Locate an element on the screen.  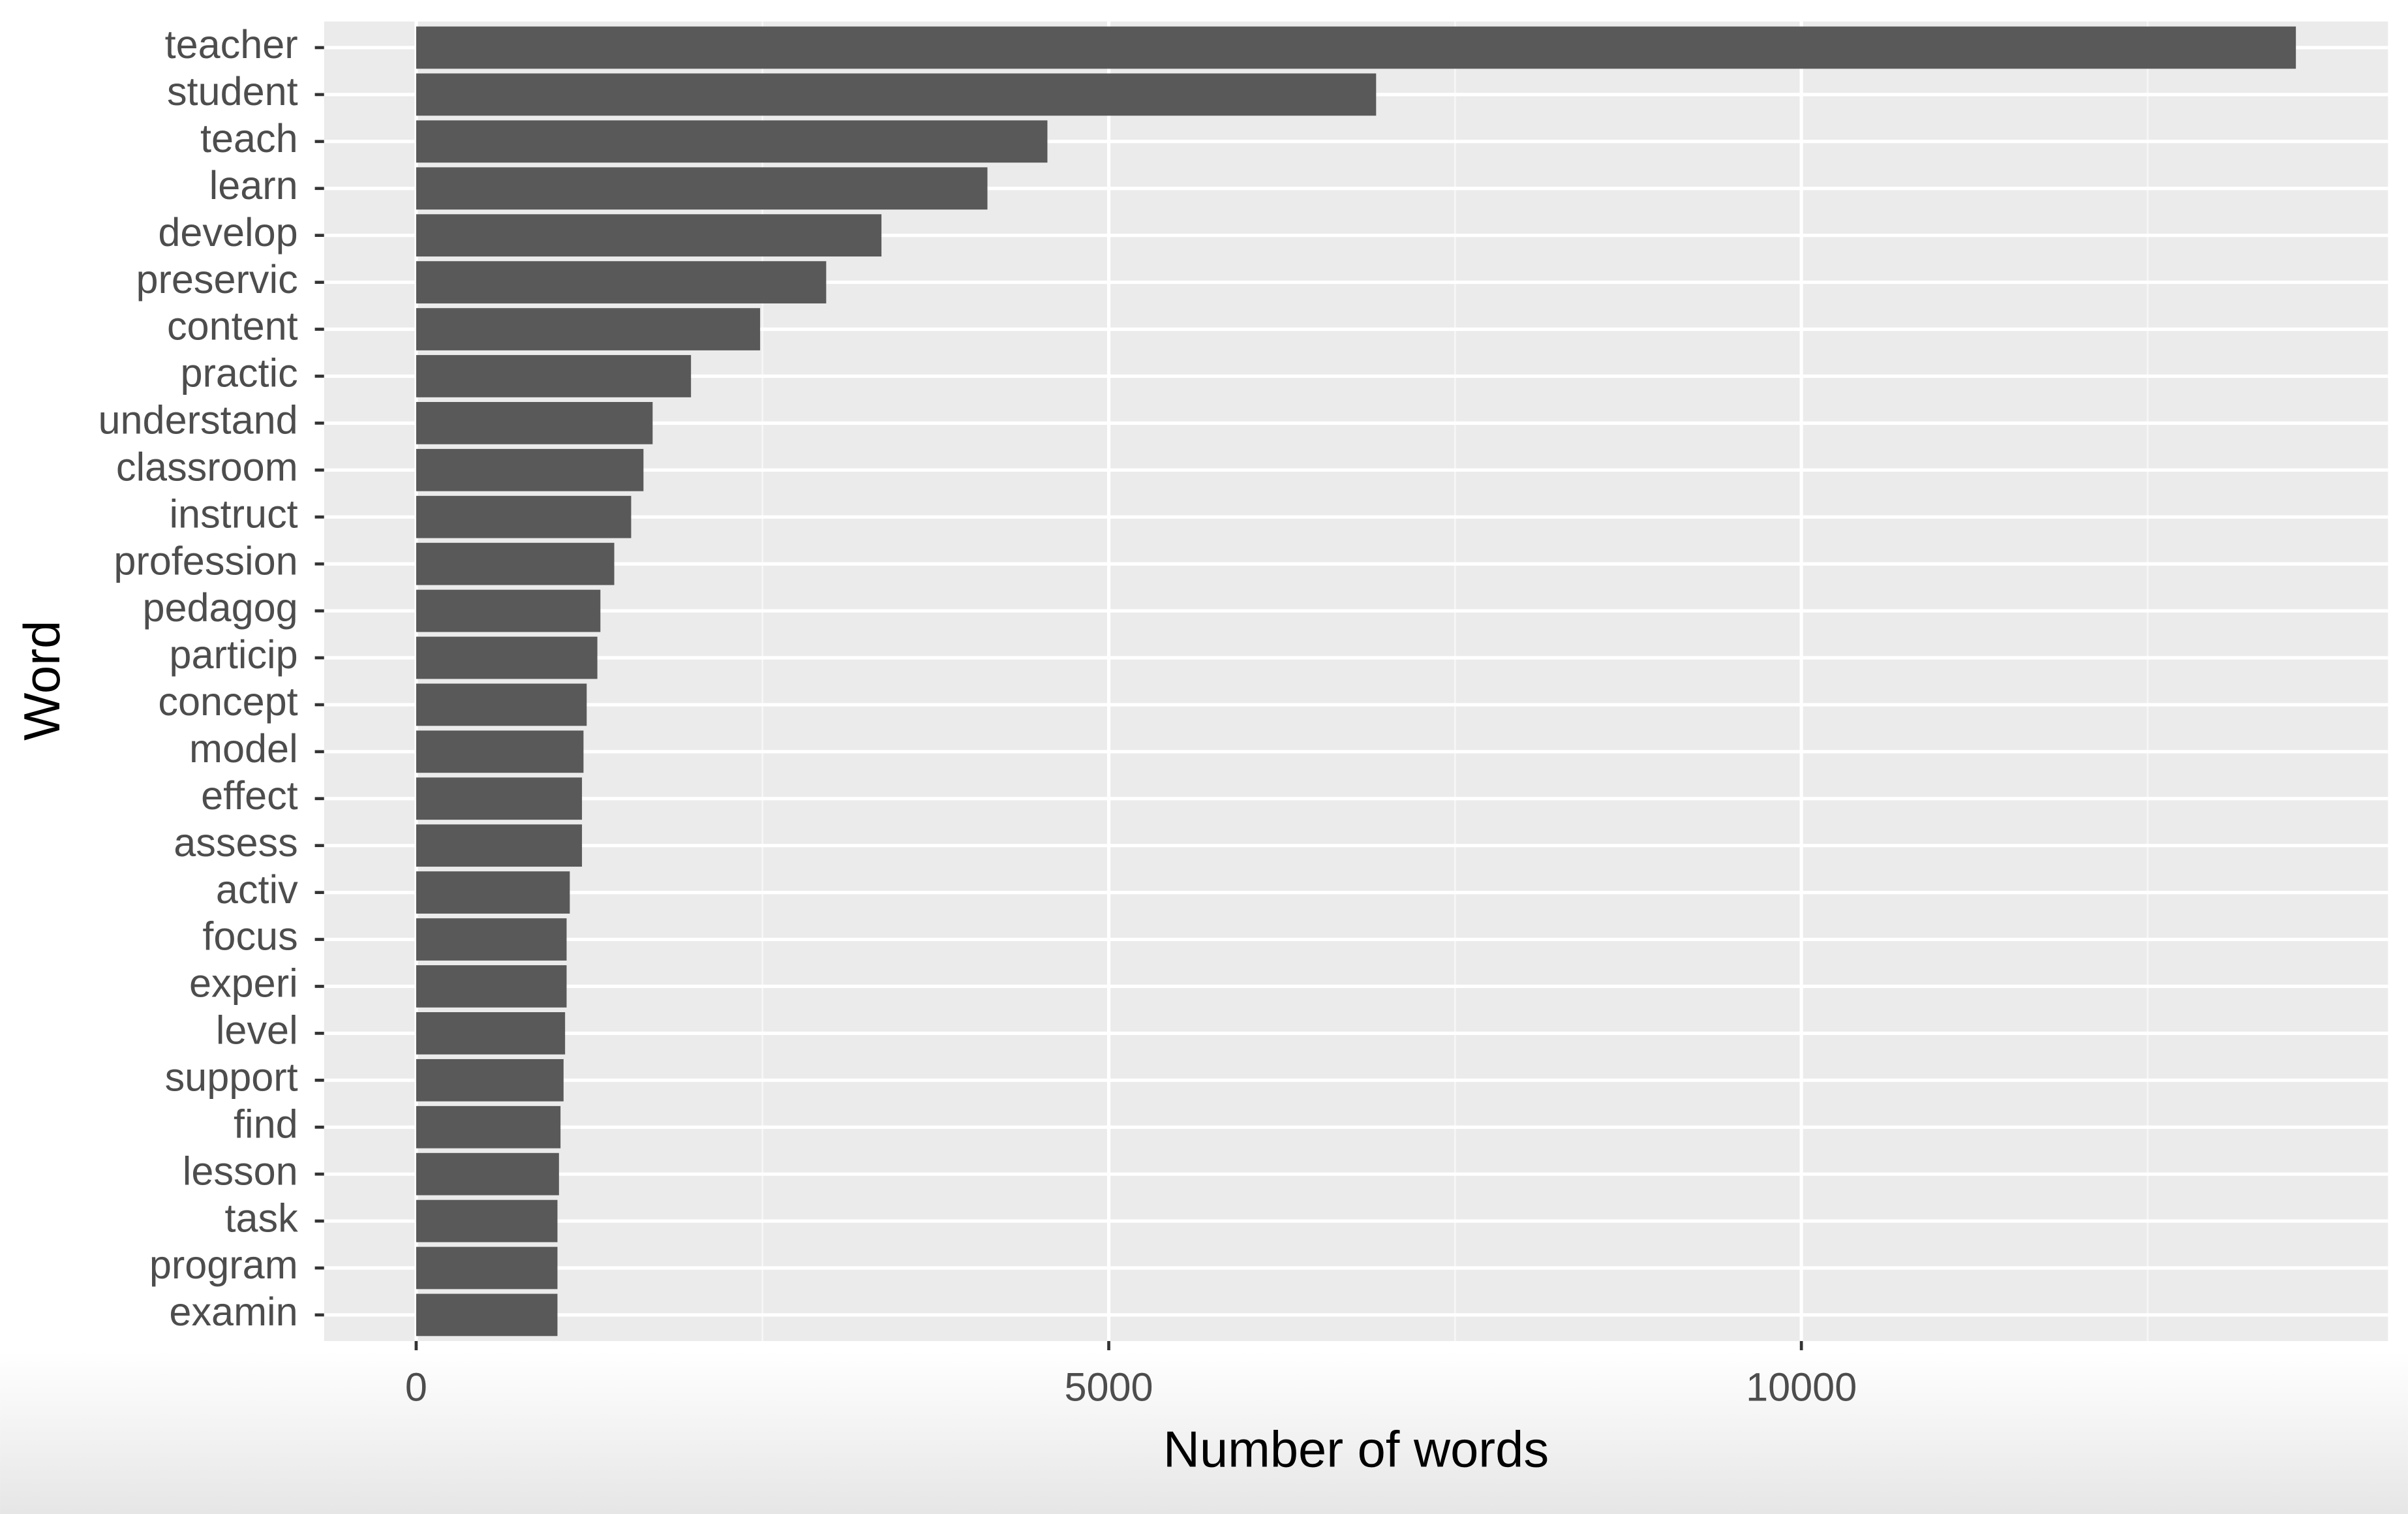
y-tick-label: teacher is located at coordinates (231, 45).